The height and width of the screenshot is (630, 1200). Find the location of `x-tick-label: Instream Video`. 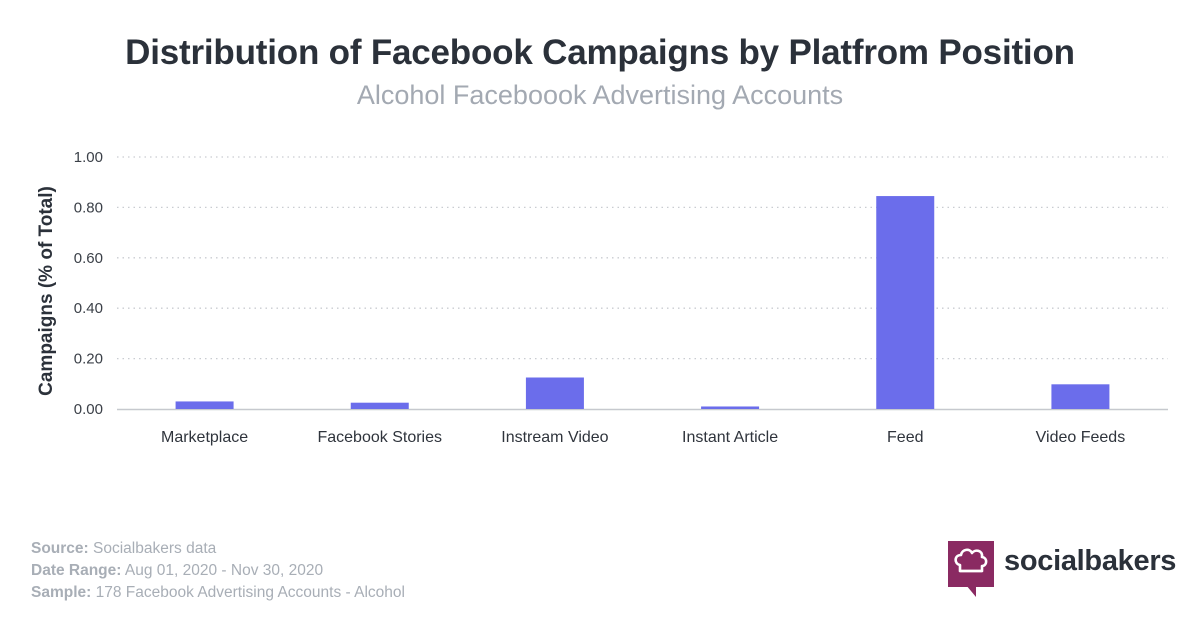

x-tick-label: Instream Video is located at coordinates (554, 437).